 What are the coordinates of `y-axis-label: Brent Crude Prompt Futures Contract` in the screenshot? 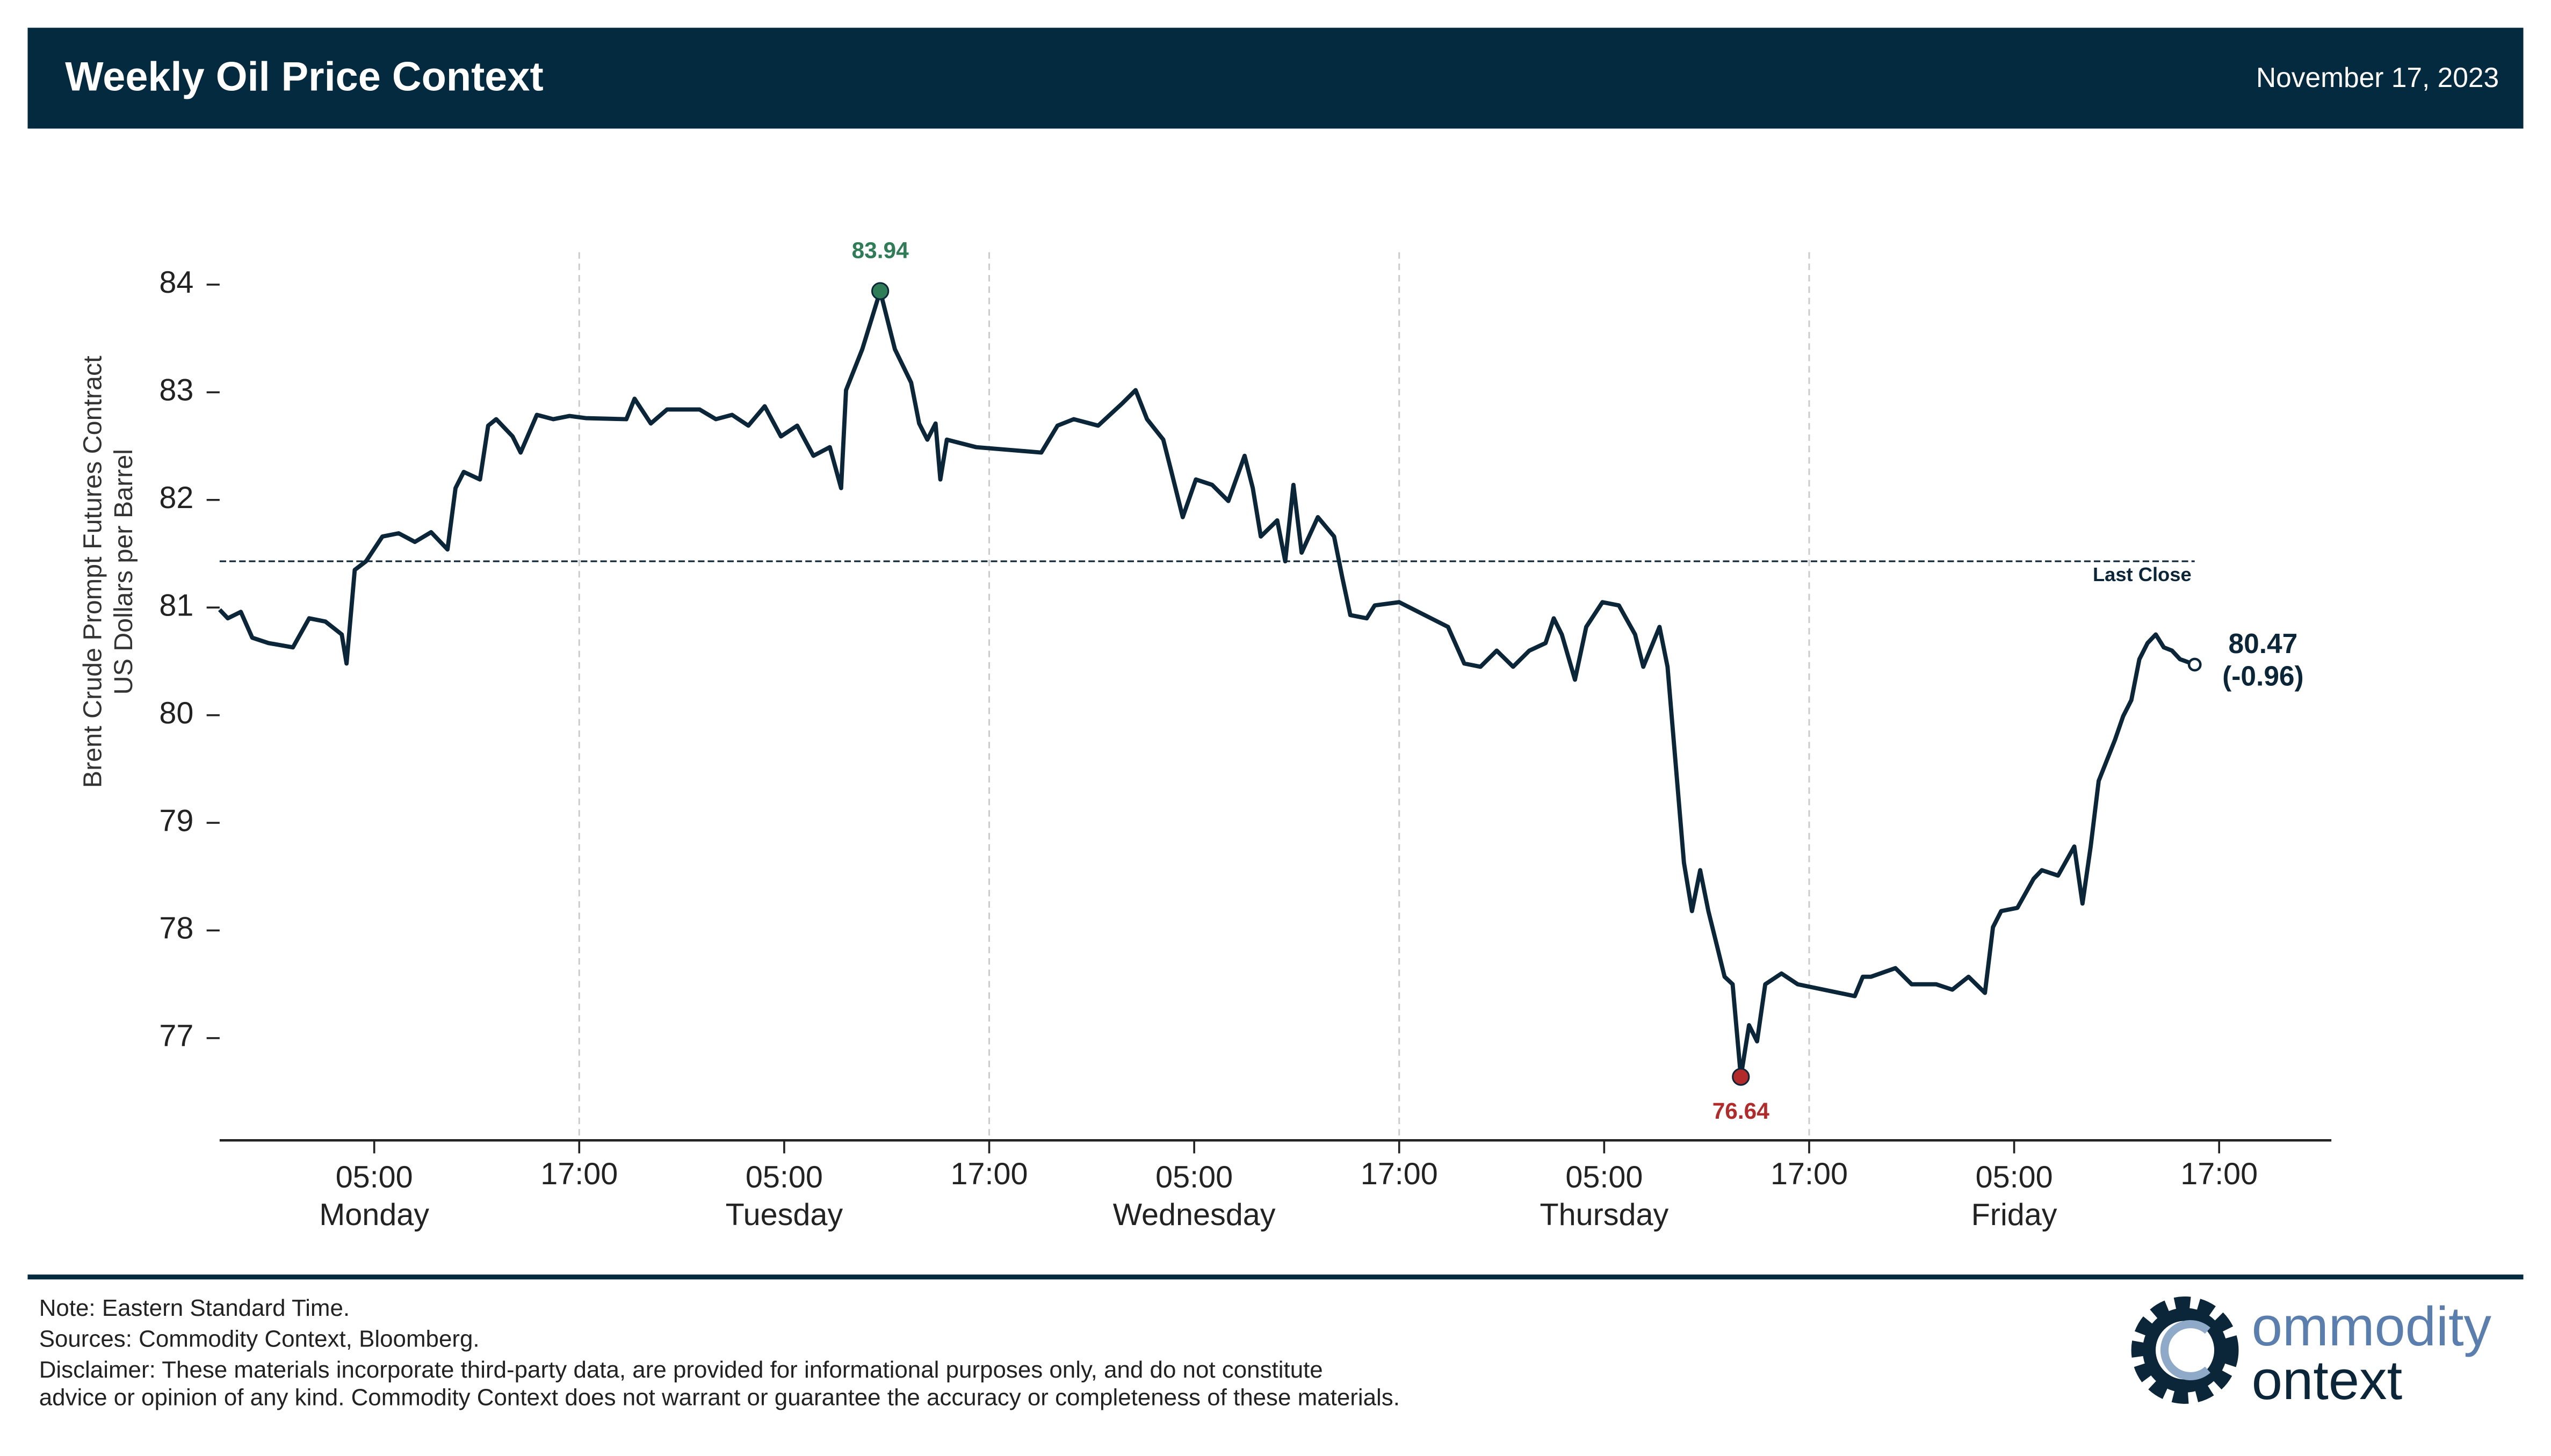 It's located at (92, 572).